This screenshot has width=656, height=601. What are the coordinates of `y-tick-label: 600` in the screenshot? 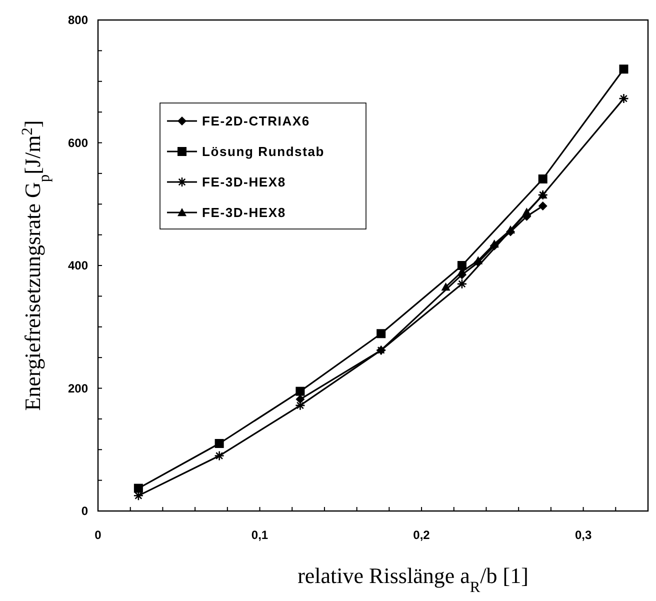 It's located at (78, 143).